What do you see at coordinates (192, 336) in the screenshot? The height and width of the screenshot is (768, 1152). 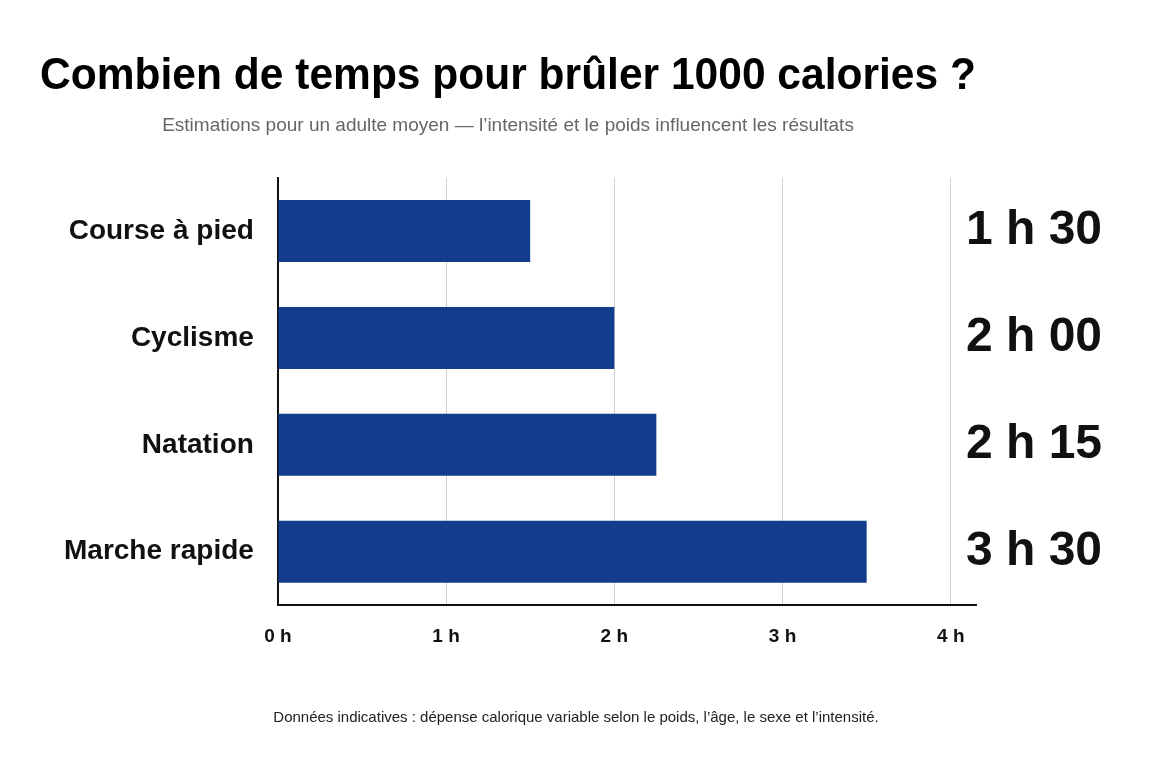 I see `y-tick-label: Cyclisme` at bounding box center [192, 336].